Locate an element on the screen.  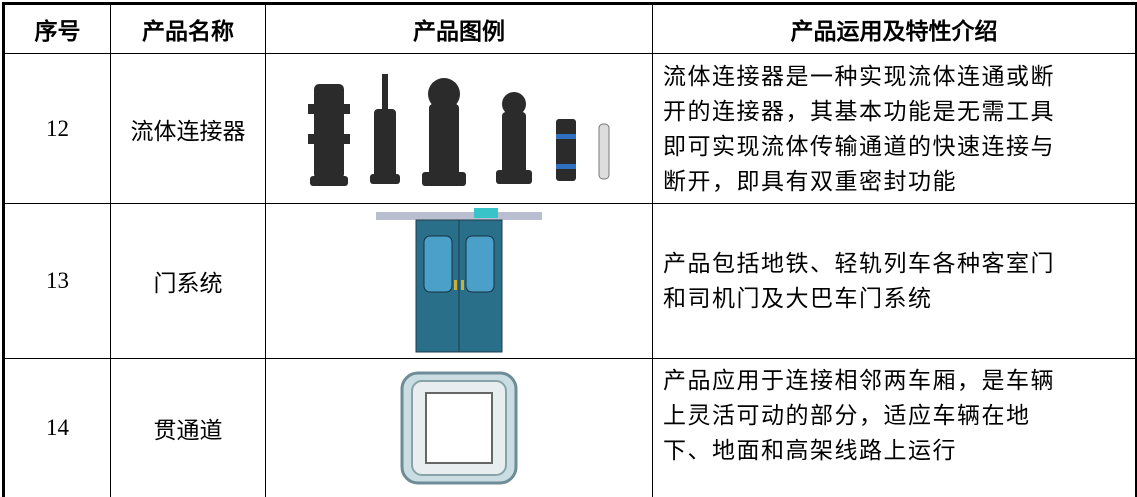
door-illustration is located at coordinates (459, 280).